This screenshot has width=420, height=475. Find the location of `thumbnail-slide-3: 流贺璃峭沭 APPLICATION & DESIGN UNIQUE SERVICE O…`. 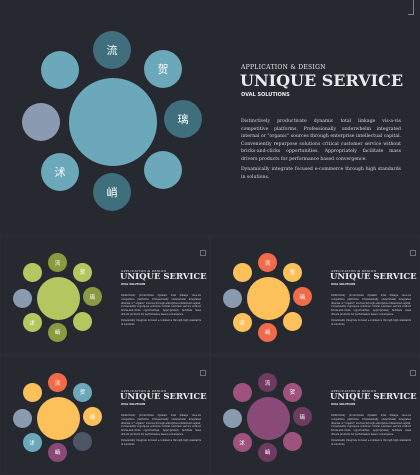

thumbnail-slide-3: 流贺璃峭沭 APPLICATION & DESIGN UNIQUE SERVICE O… is located at coordinates (105, 415).